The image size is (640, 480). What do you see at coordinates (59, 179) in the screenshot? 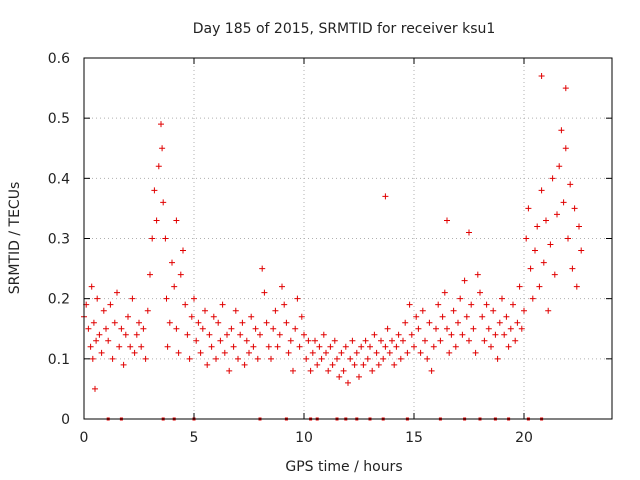
I see `y-tick-label: 0.4` at bounding box center [59, 179].